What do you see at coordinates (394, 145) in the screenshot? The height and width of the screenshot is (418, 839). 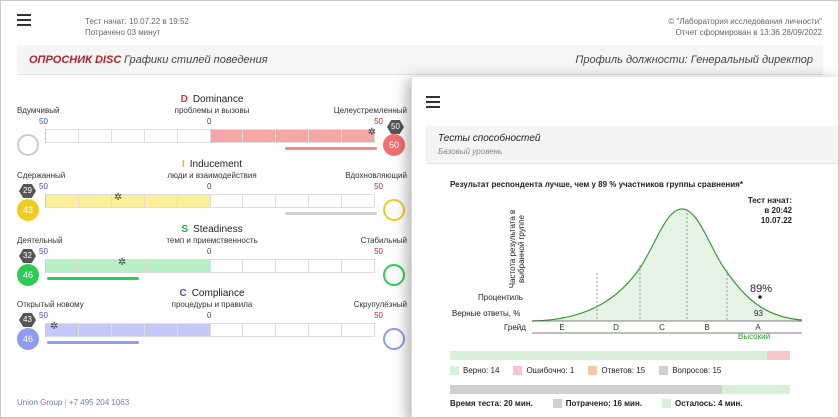 I see `disc-score-right: 50` at bounding box center [394, 145].